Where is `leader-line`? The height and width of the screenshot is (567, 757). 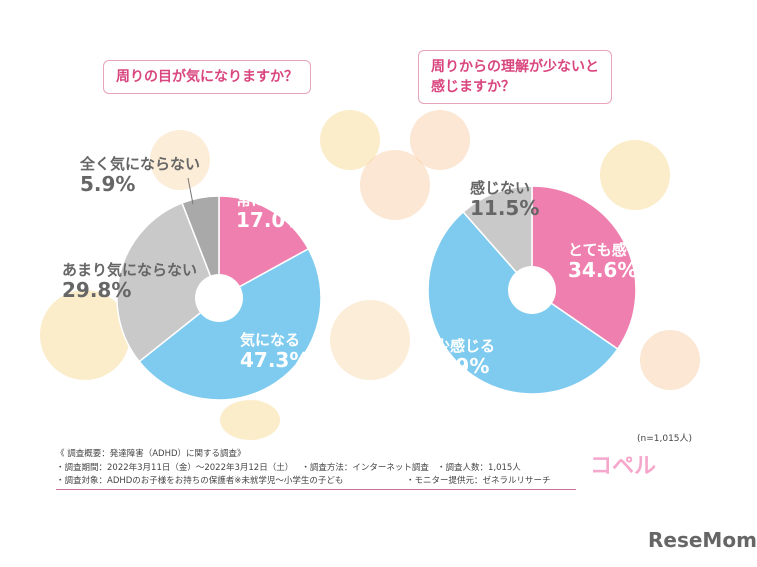
leader-line is located at coordinates (190, 191).